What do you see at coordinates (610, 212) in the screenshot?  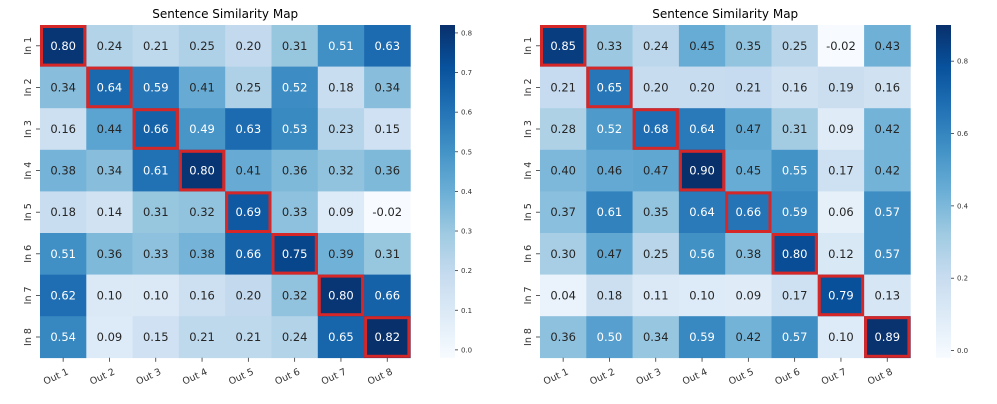 I see `cell-value-r5-c2: 0.61` at bounding box center [610, 212].